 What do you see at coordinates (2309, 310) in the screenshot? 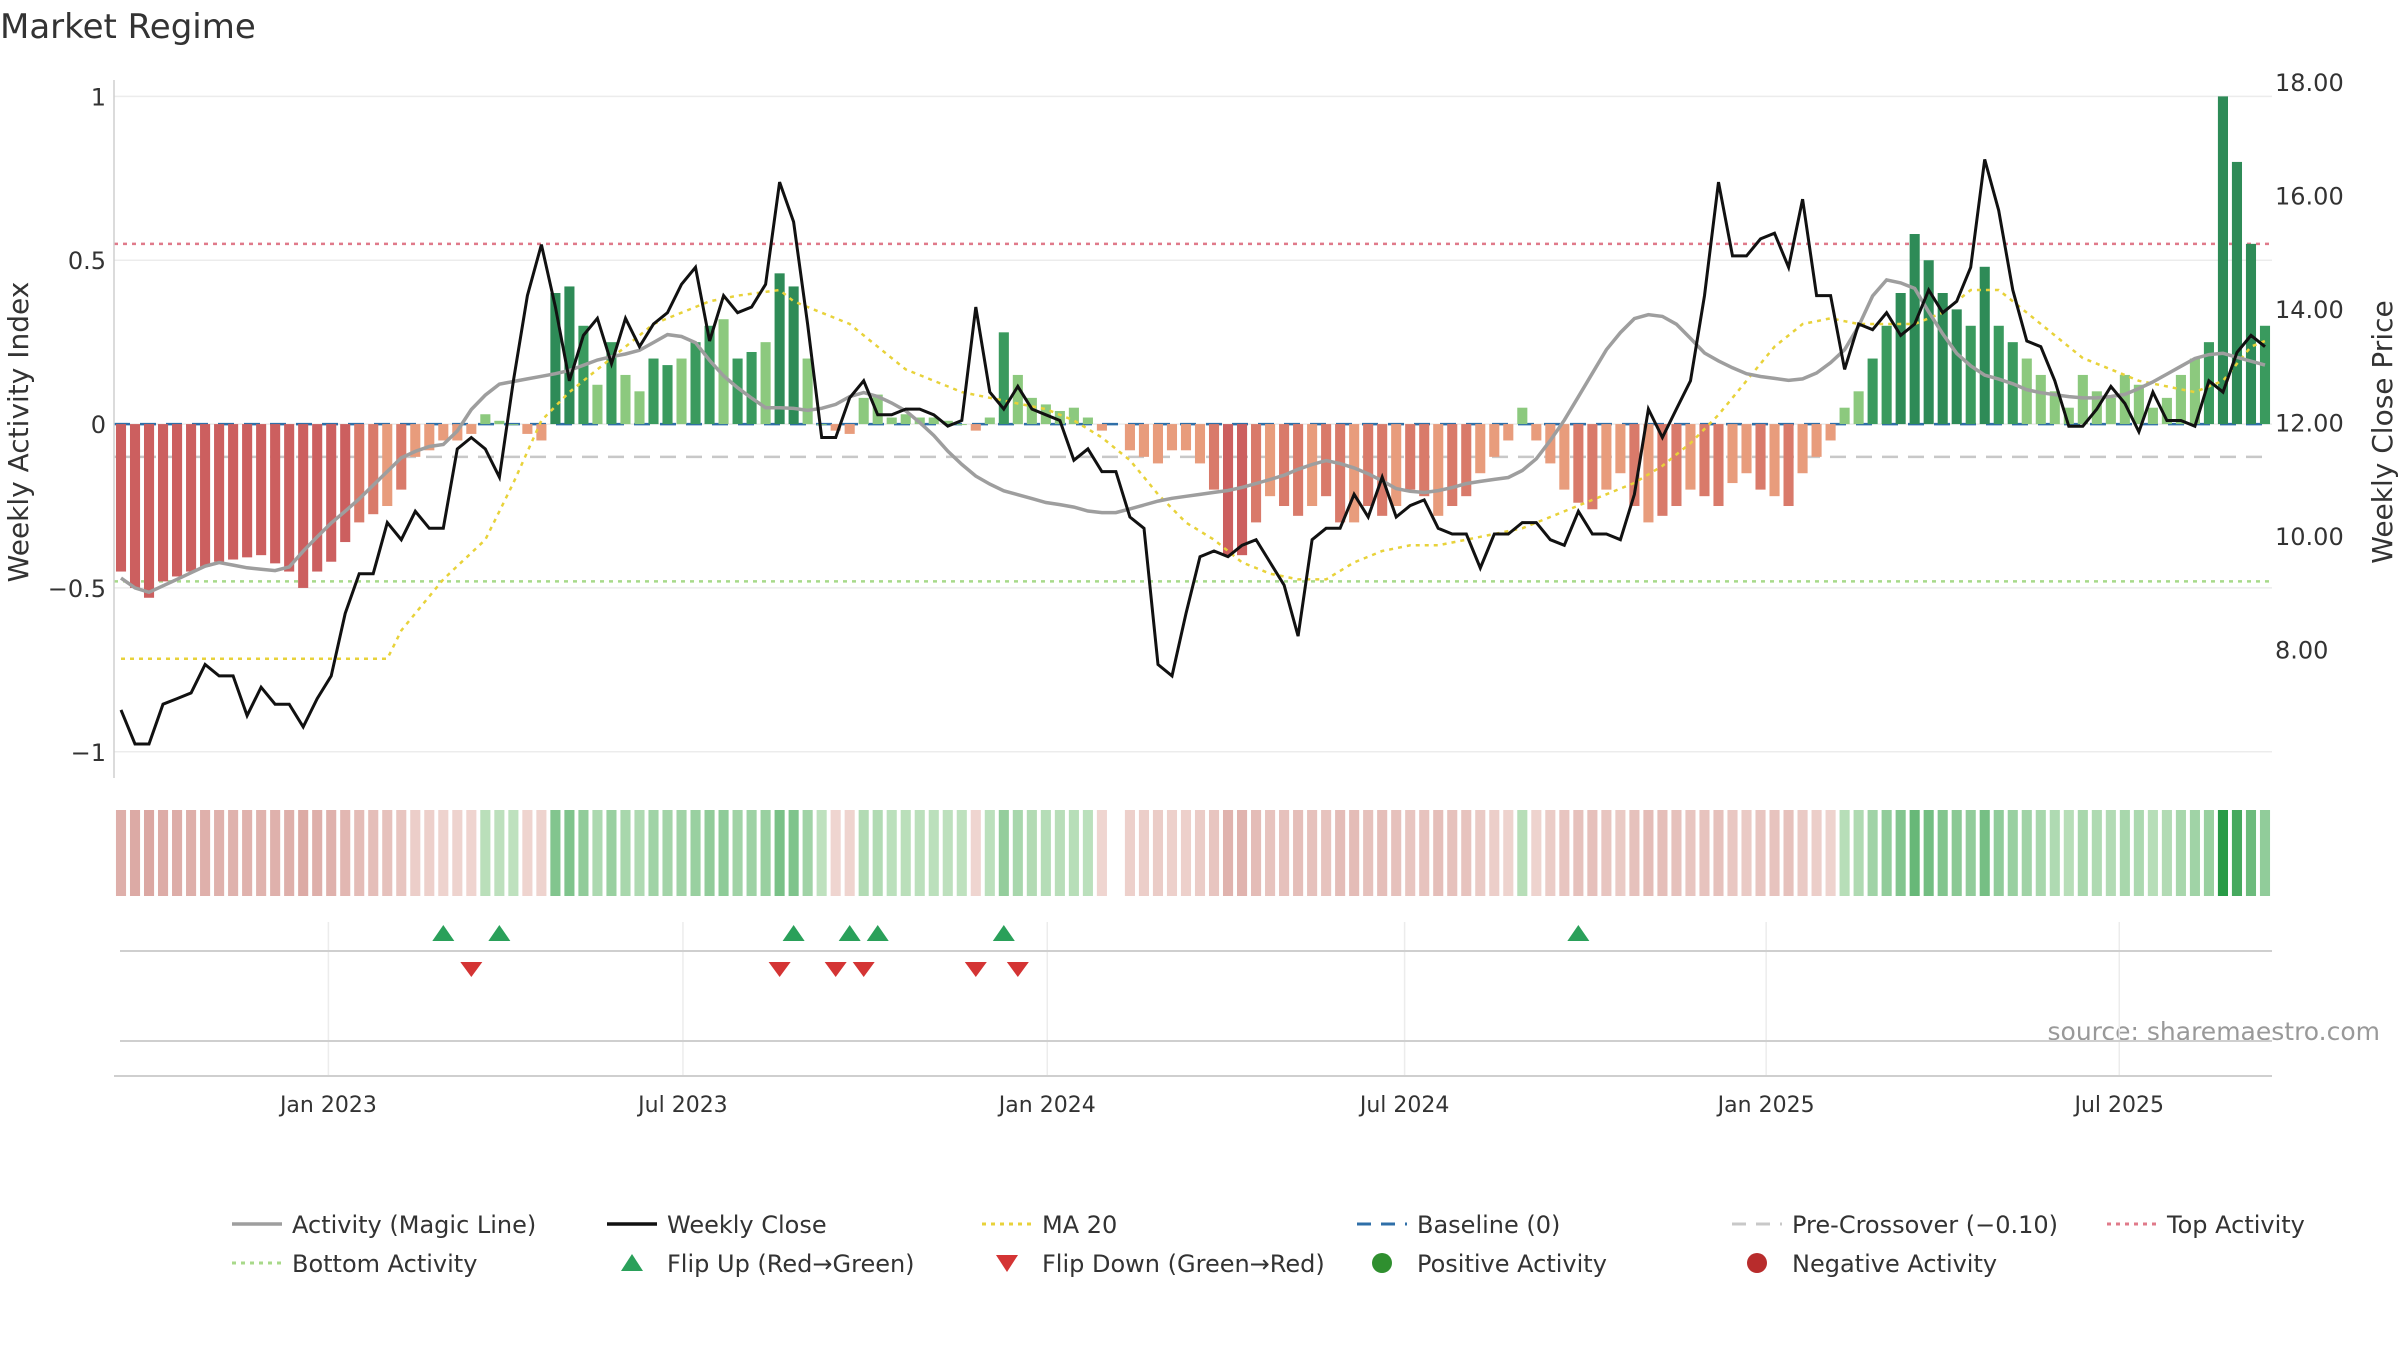
I see `right-tick-label: 14.00` at bounding box center [2309, 310].